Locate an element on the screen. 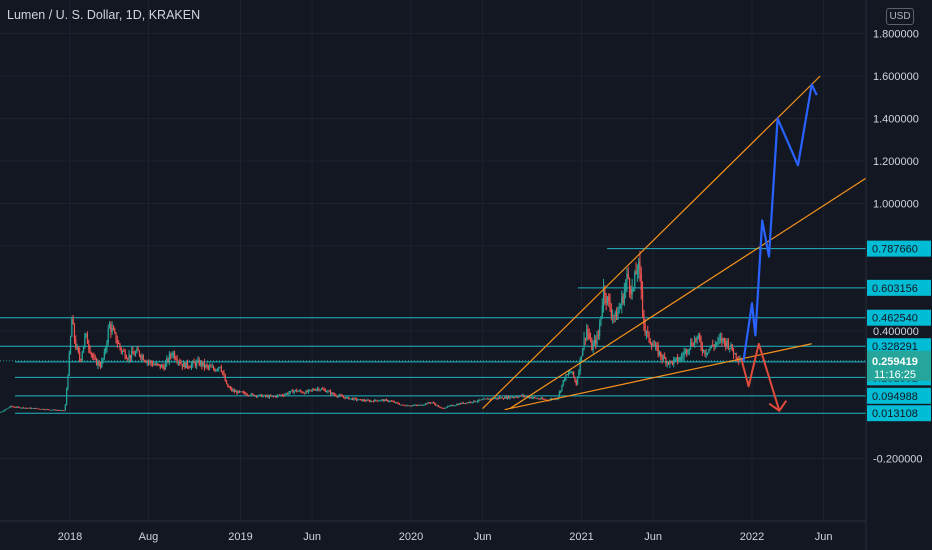 The image size is (932, 550). x-tick-label: Aug is located at coordinates (149, 537).